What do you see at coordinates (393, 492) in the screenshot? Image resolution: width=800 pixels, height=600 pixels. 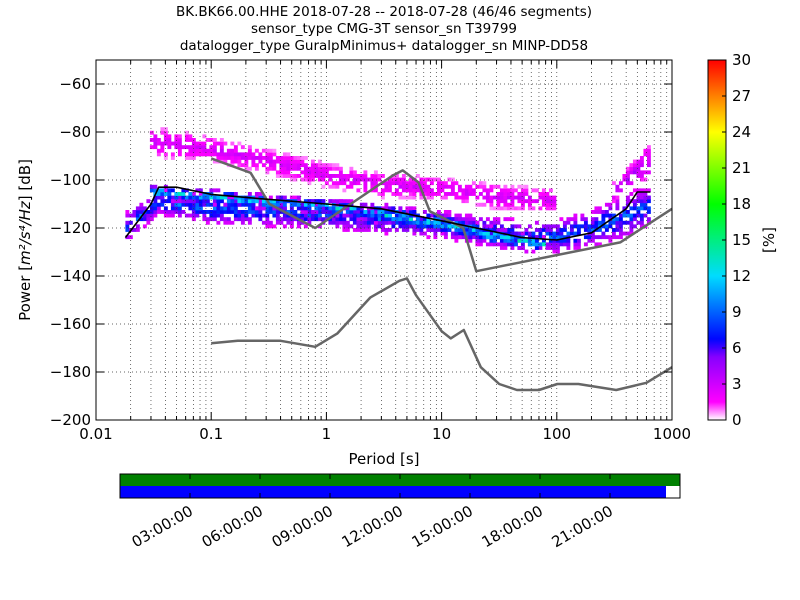 I see `psd-coverage-bar` at bounding box center [393, 492].